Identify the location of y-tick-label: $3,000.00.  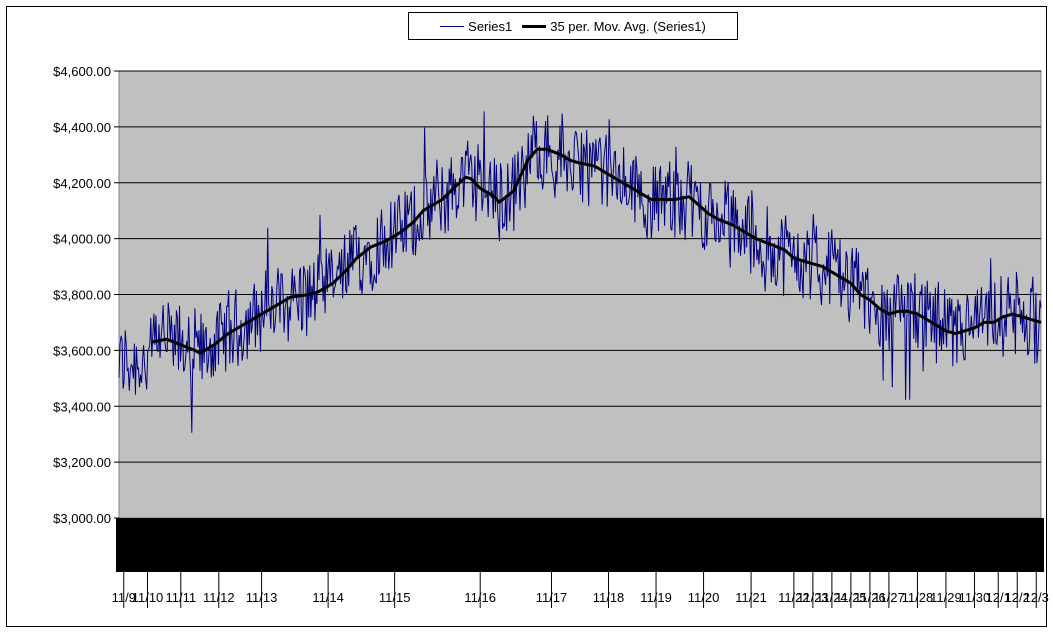
(82, 518).